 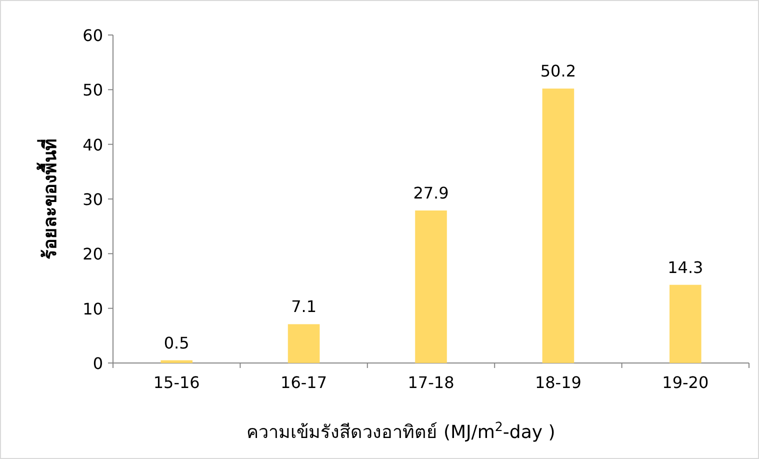 What do you see at coordinates (401, 430) in the screenshot?
I see `xlabel: ความเข้มรังสีดวงอาทิตย์ (MJ/m$^{2}$-day )` at bounding box center [401, 430].